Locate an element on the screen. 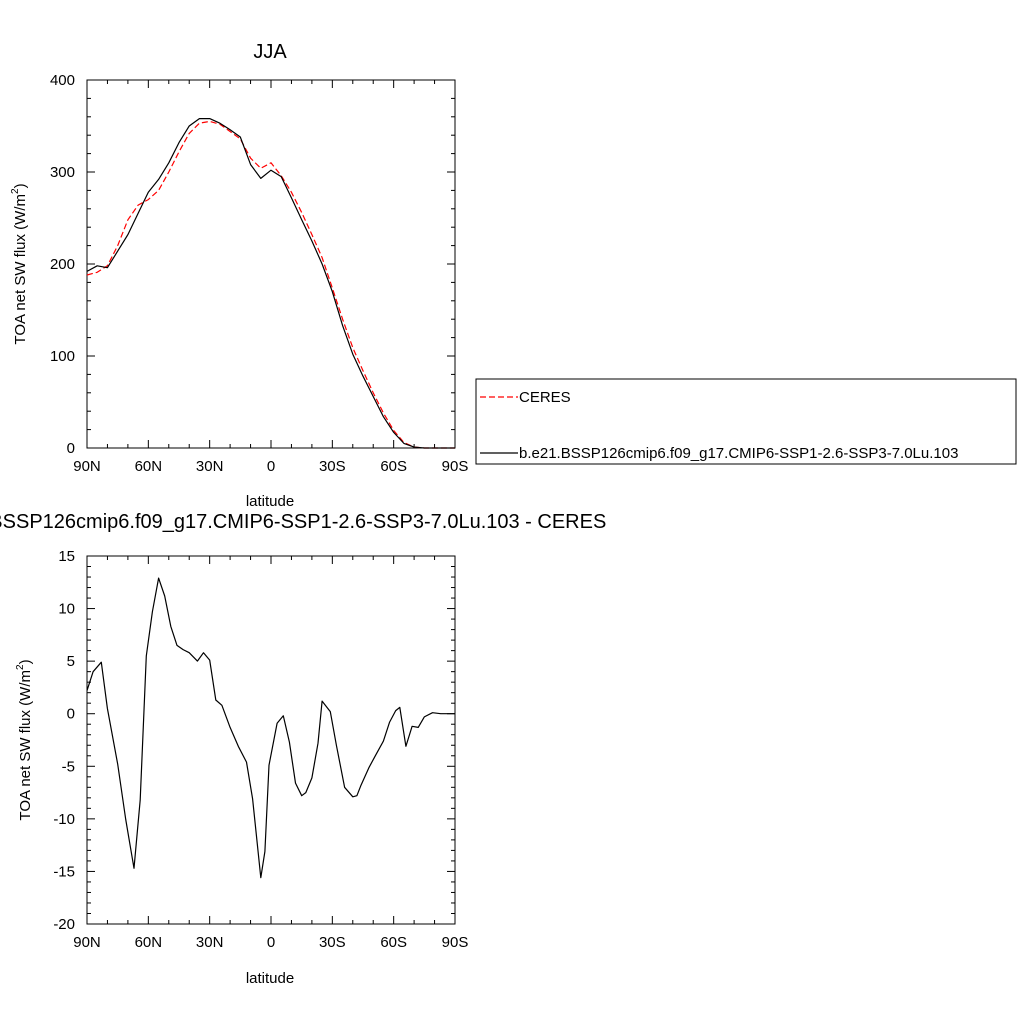  y-tick-labels: -20 -15 -10 -5 0 5 10 15 is located at coordinates (64, 740).